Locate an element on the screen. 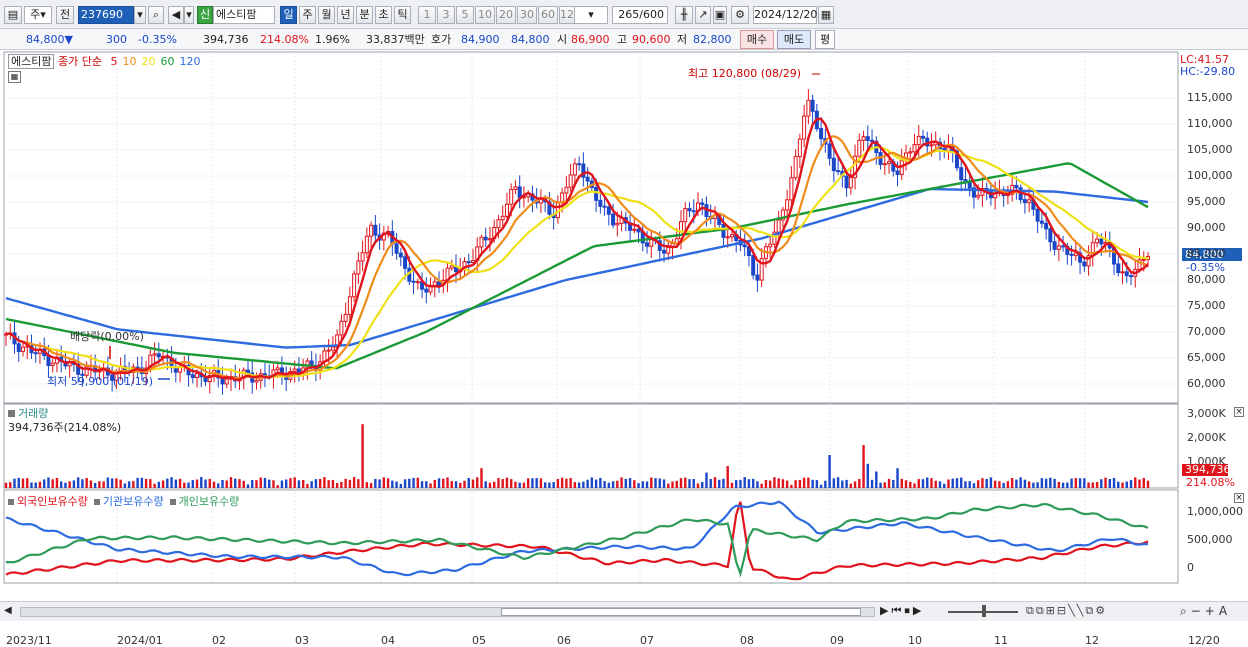 This screenshot has height=647, width=1248. period-tab-1: 주 is located at coordinates (307, 15).